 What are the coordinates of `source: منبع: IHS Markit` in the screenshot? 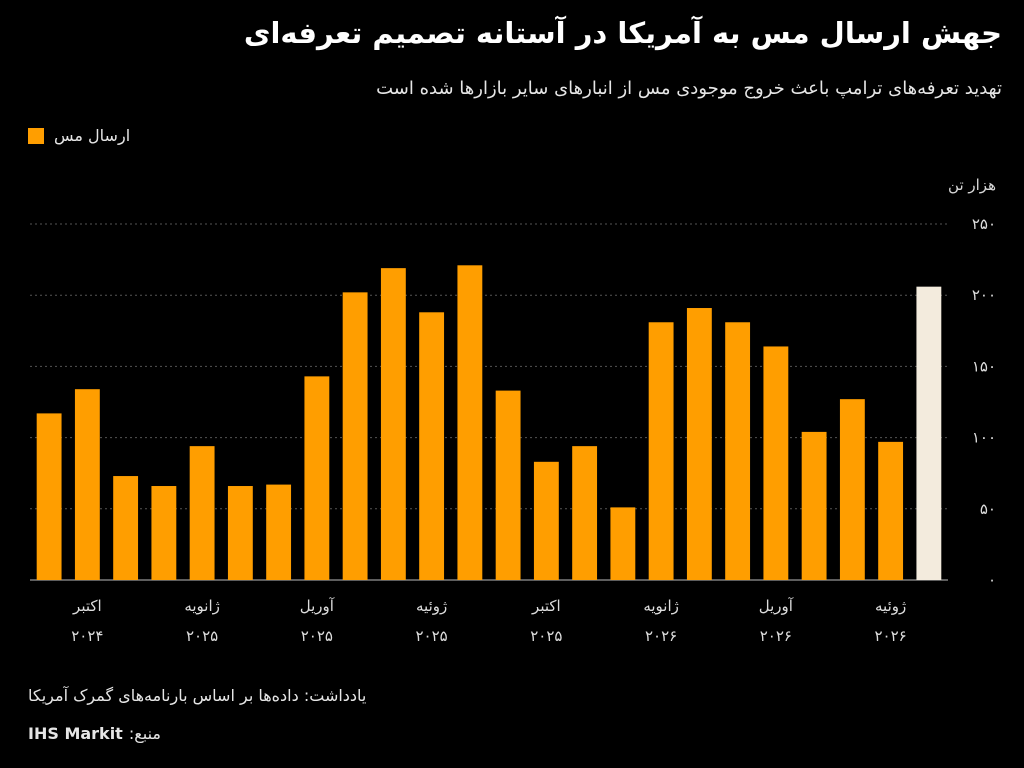 It's located at (94, 733).